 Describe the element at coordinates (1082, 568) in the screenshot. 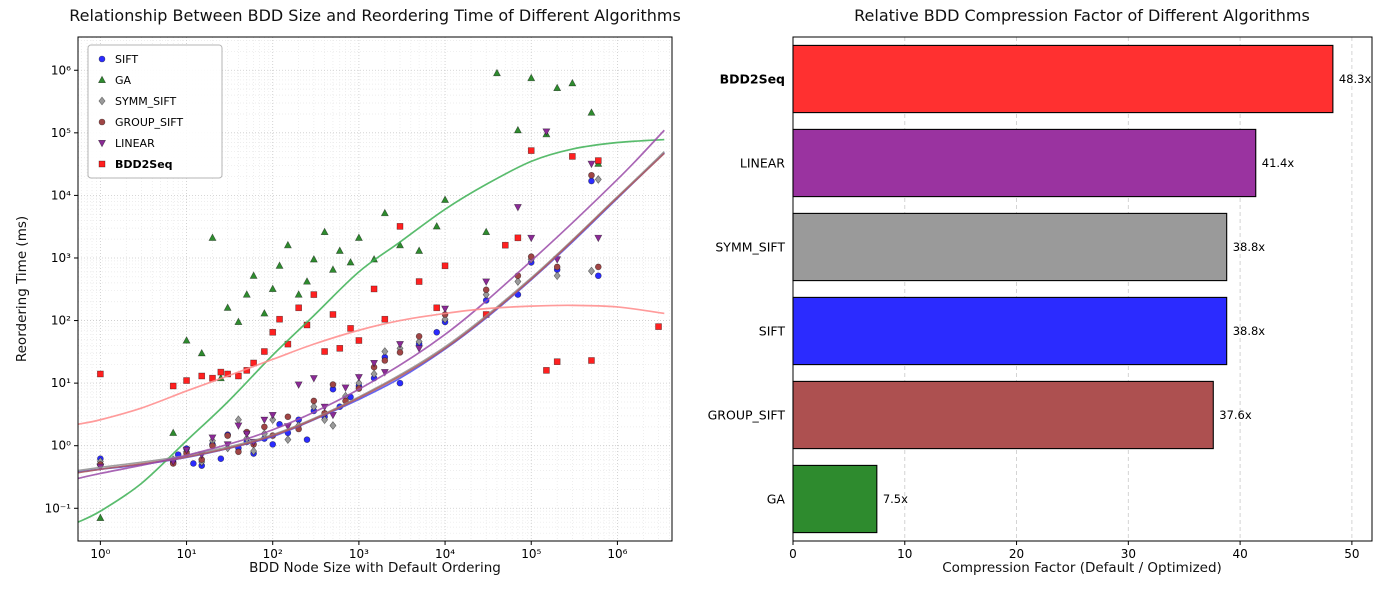

I see `bar-x-axis-label: Compression Factor (Default / Optimized)` at that location.